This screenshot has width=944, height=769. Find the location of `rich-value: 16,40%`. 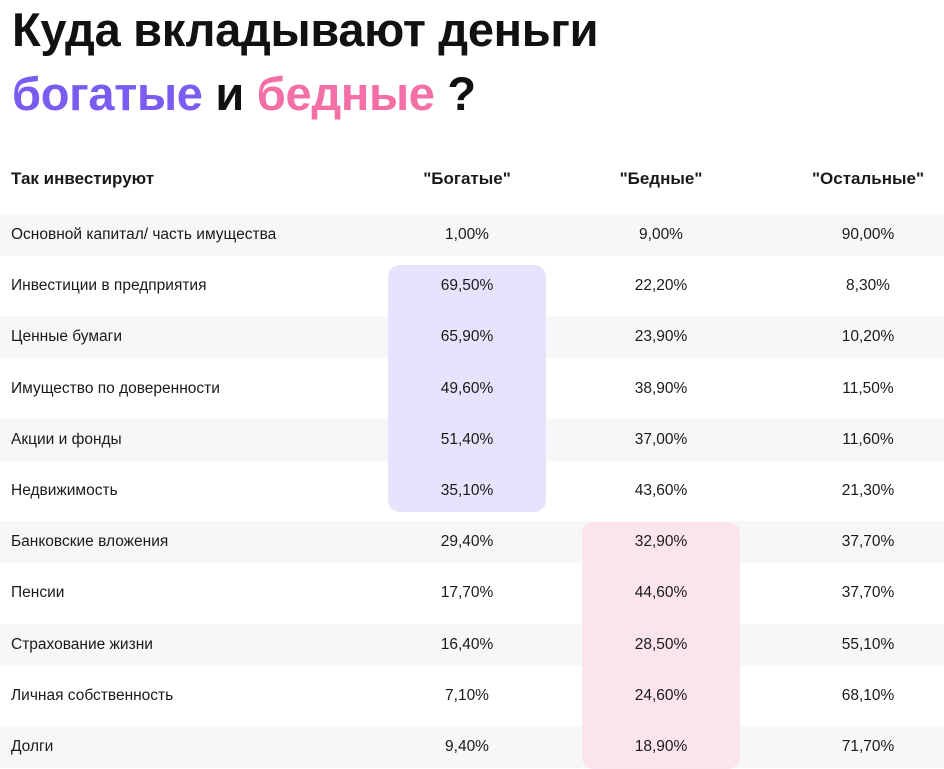

rich-value: 16,40% is located at coordinates (467, 644).